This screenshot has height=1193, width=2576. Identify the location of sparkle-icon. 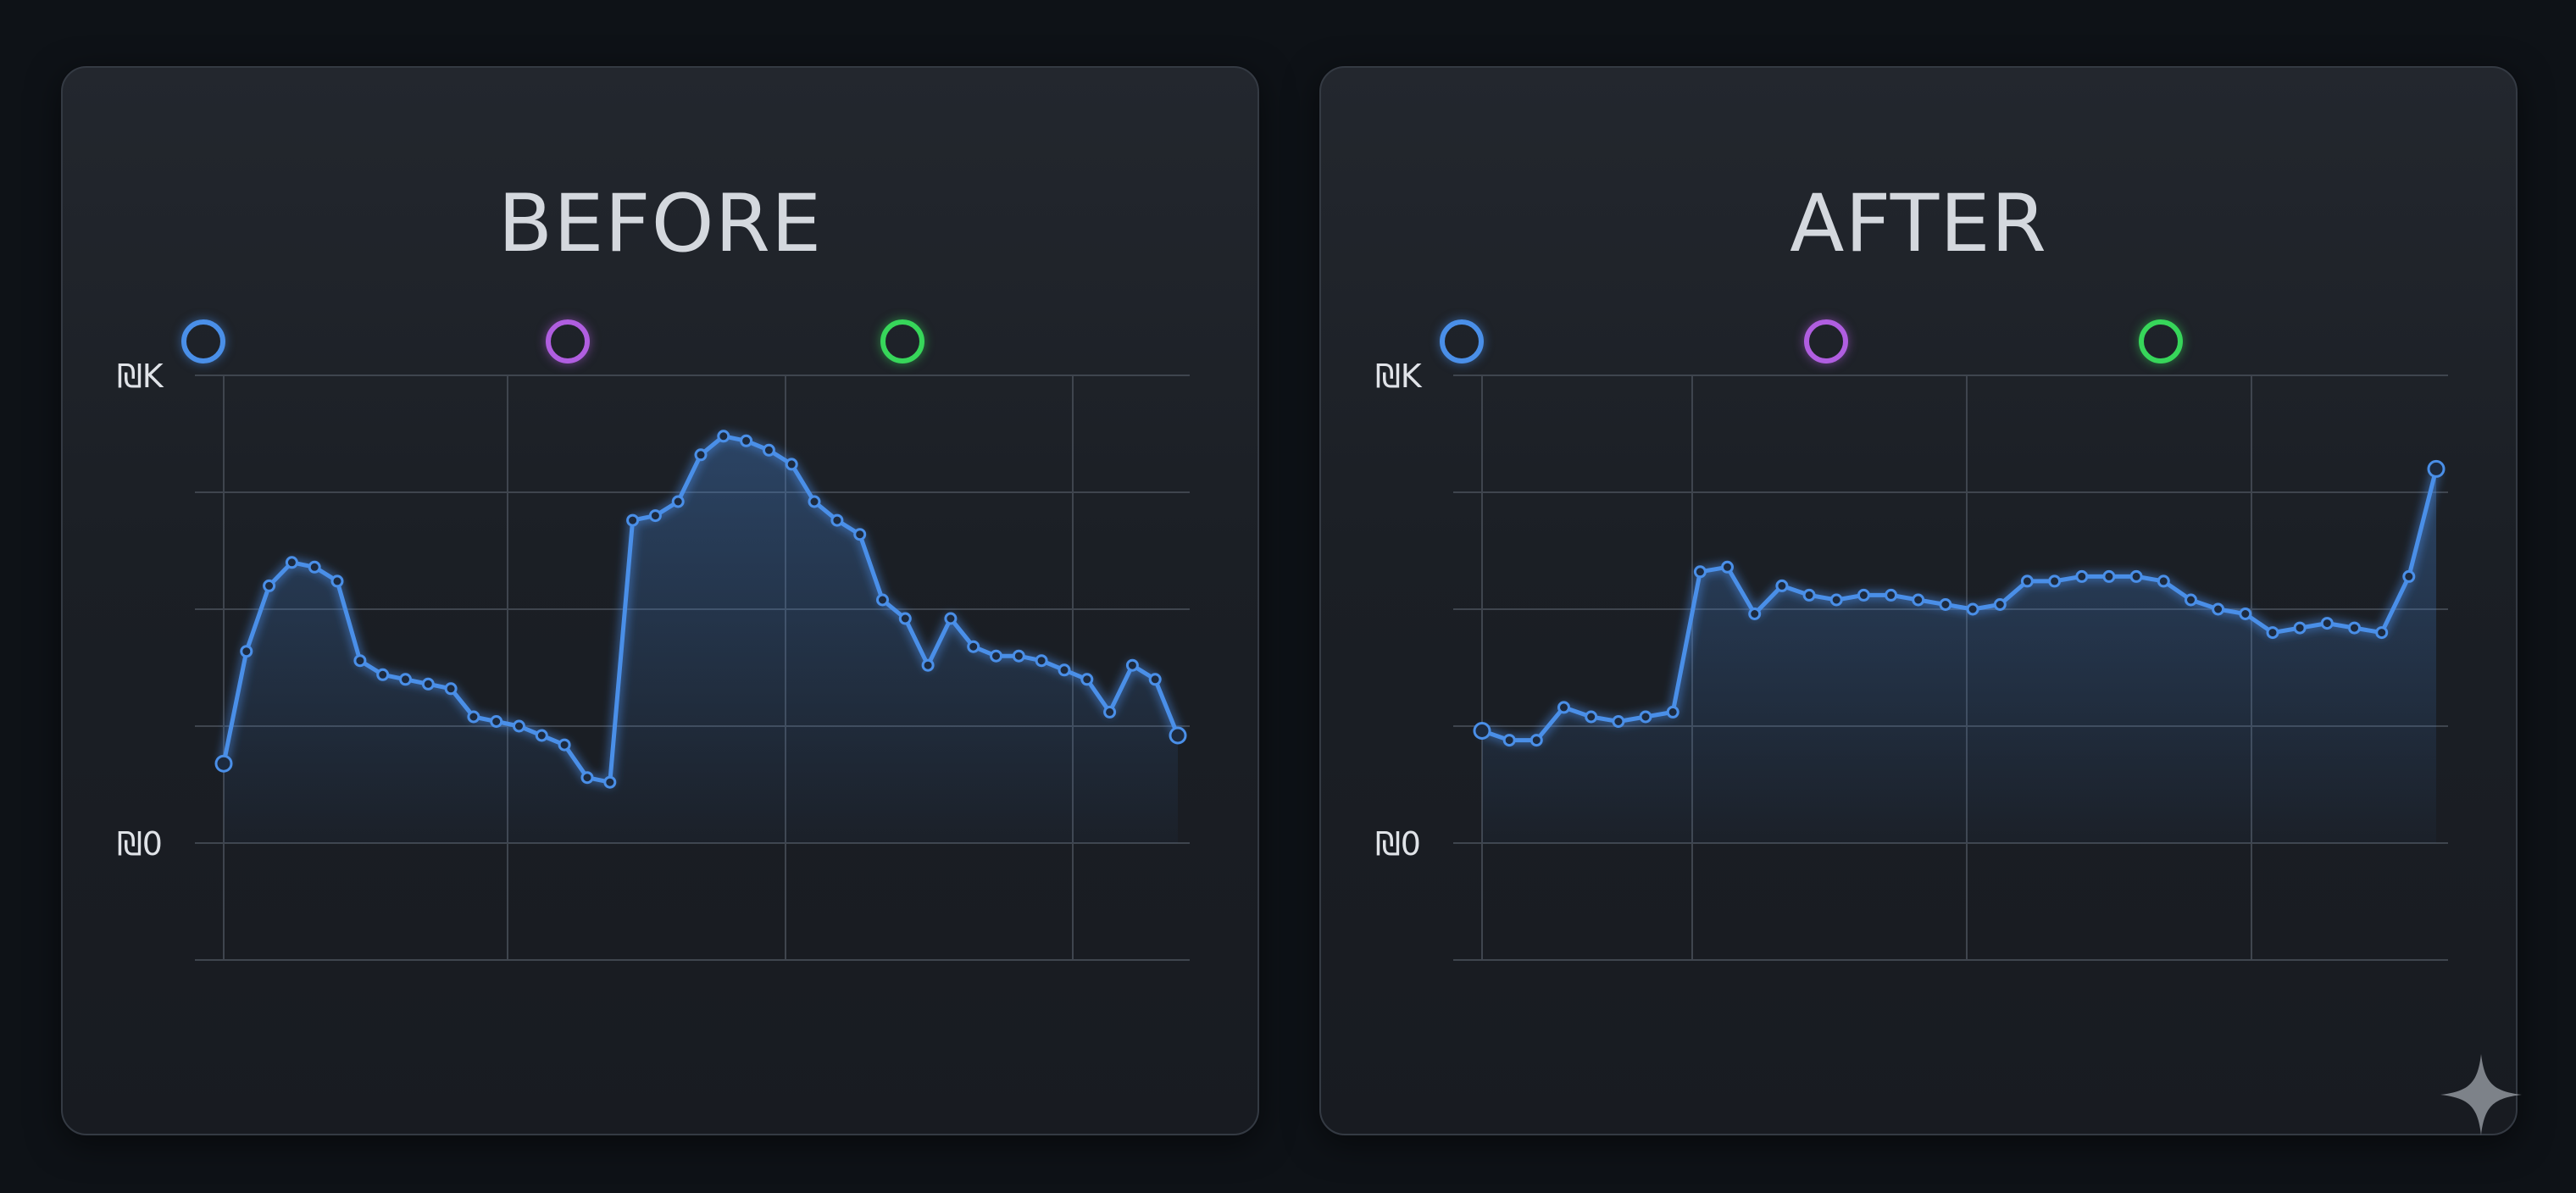
(2481, 1094).